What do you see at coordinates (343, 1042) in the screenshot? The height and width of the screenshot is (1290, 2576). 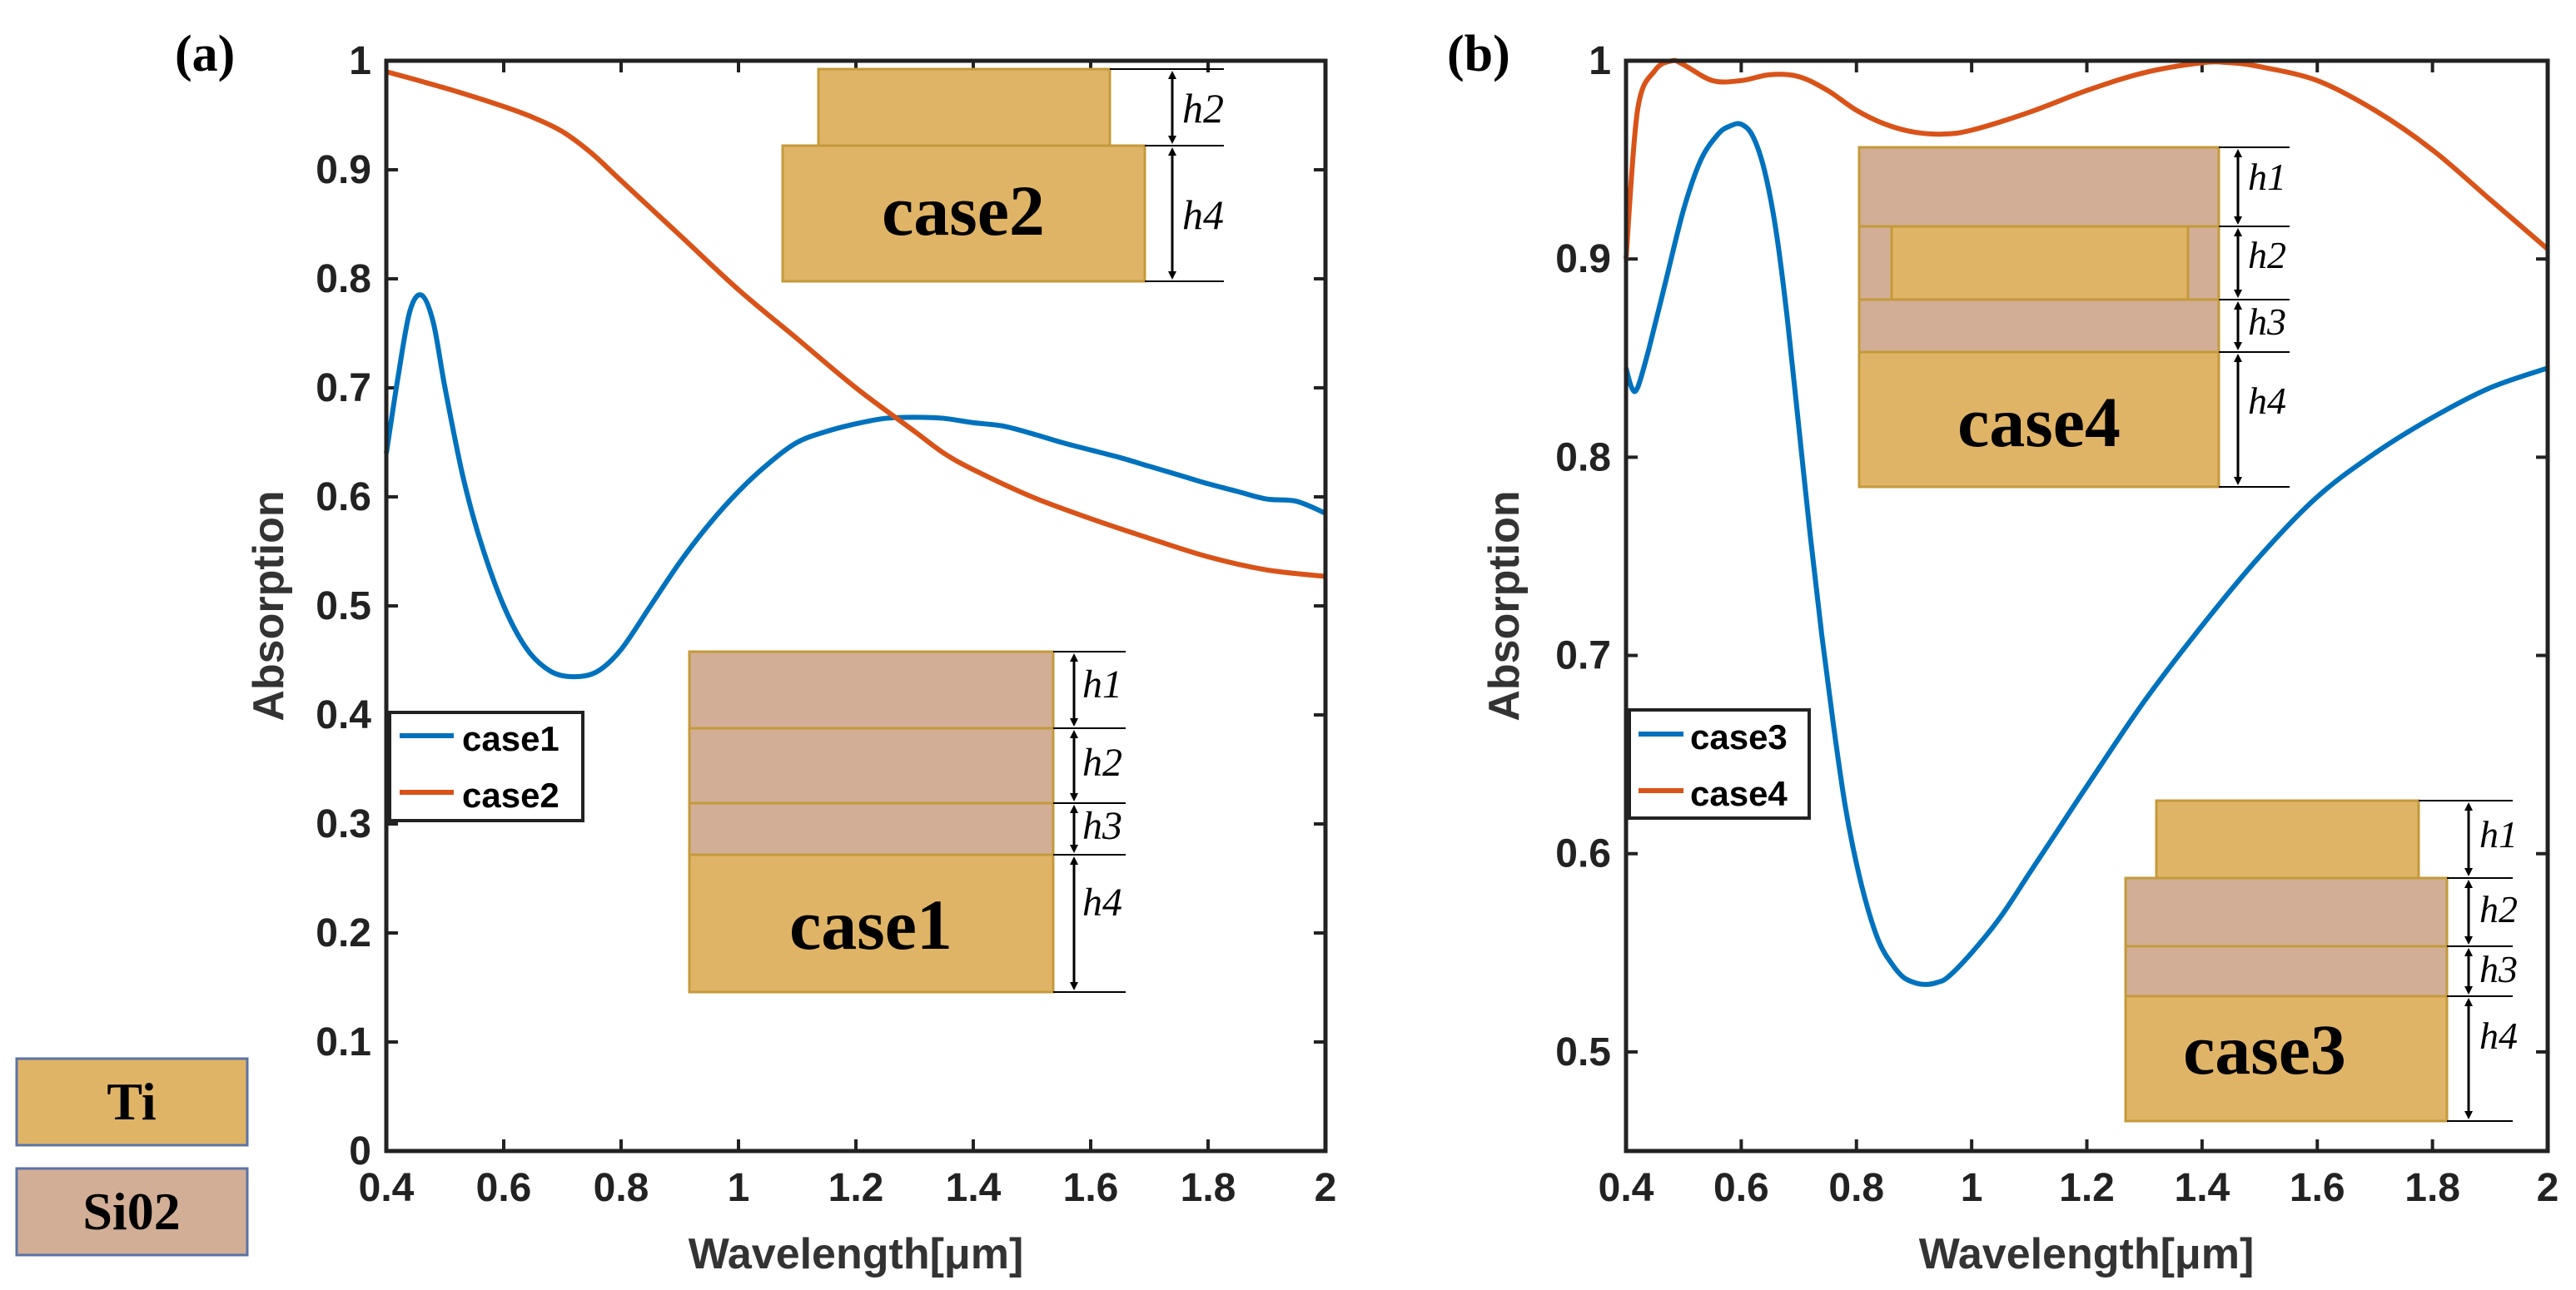 I see `y-tick-label: 0.1` at bounding box center [343, 1042].